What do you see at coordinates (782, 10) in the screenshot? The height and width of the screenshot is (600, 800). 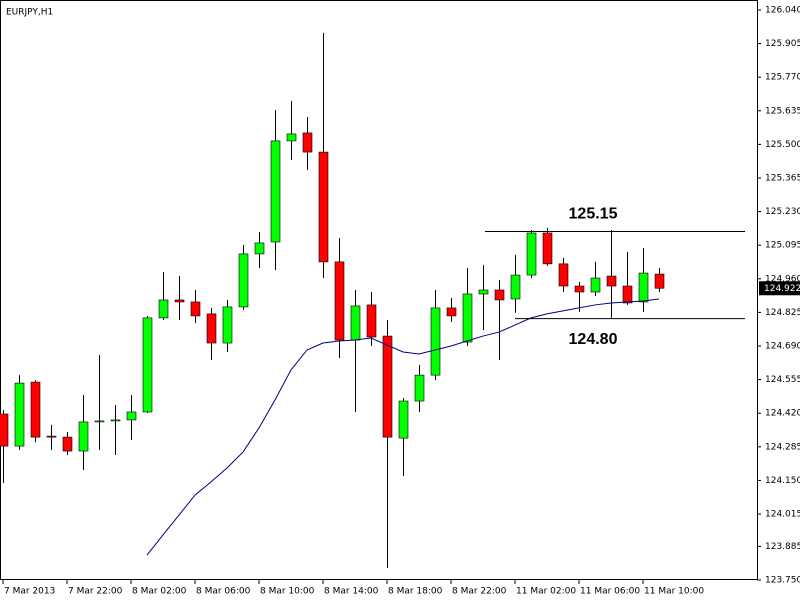 I see `y-tick-label: 126.040` at bounding box center [782, 10].